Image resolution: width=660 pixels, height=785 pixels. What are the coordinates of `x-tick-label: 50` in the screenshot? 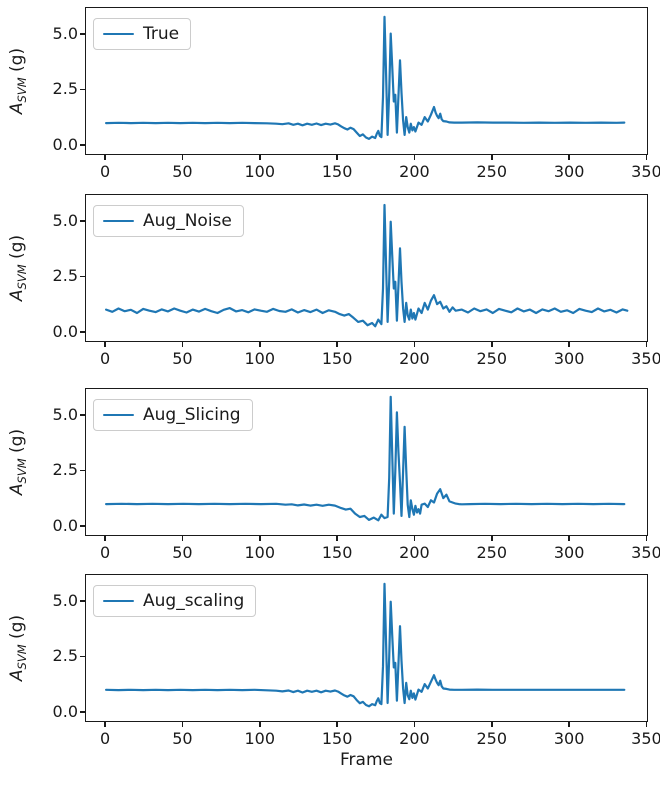 It's located at (182, 358).